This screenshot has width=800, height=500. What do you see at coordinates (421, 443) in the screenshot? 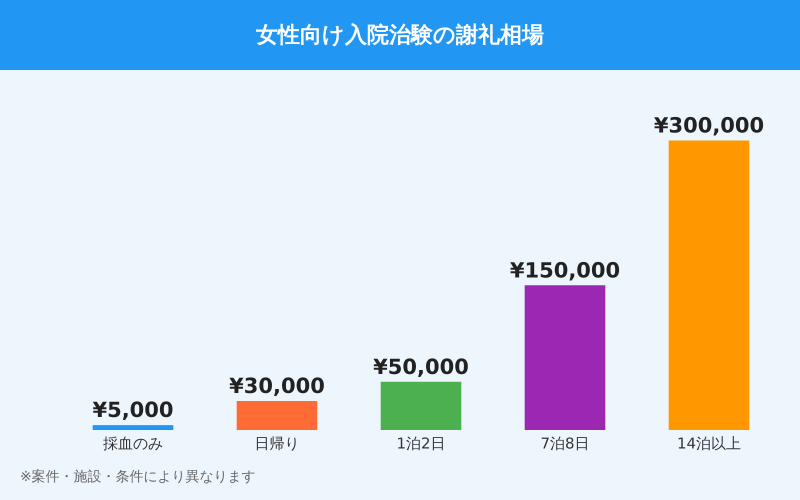
I see `x-tick-label: 1泊2日` at bounding box center [421, 443].